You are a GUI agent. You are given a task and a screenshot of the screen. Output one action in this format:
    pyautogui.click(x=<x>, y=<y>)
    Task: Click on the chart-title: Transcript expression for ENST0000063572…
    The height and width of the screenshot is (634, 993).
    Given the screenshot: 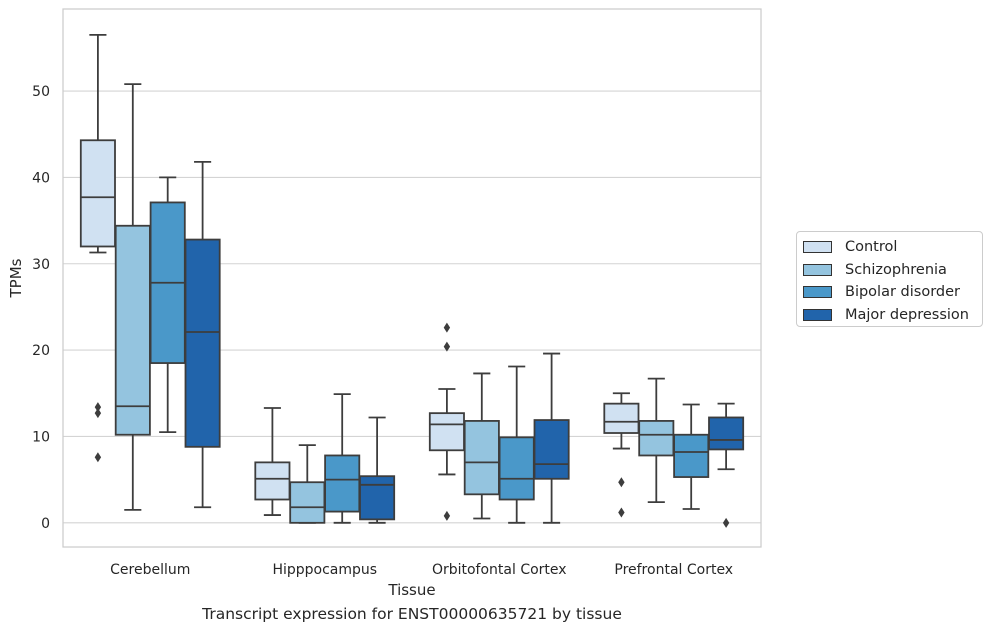 What is the action you would take?
    pyautogui.click(x=412, y=614)
    